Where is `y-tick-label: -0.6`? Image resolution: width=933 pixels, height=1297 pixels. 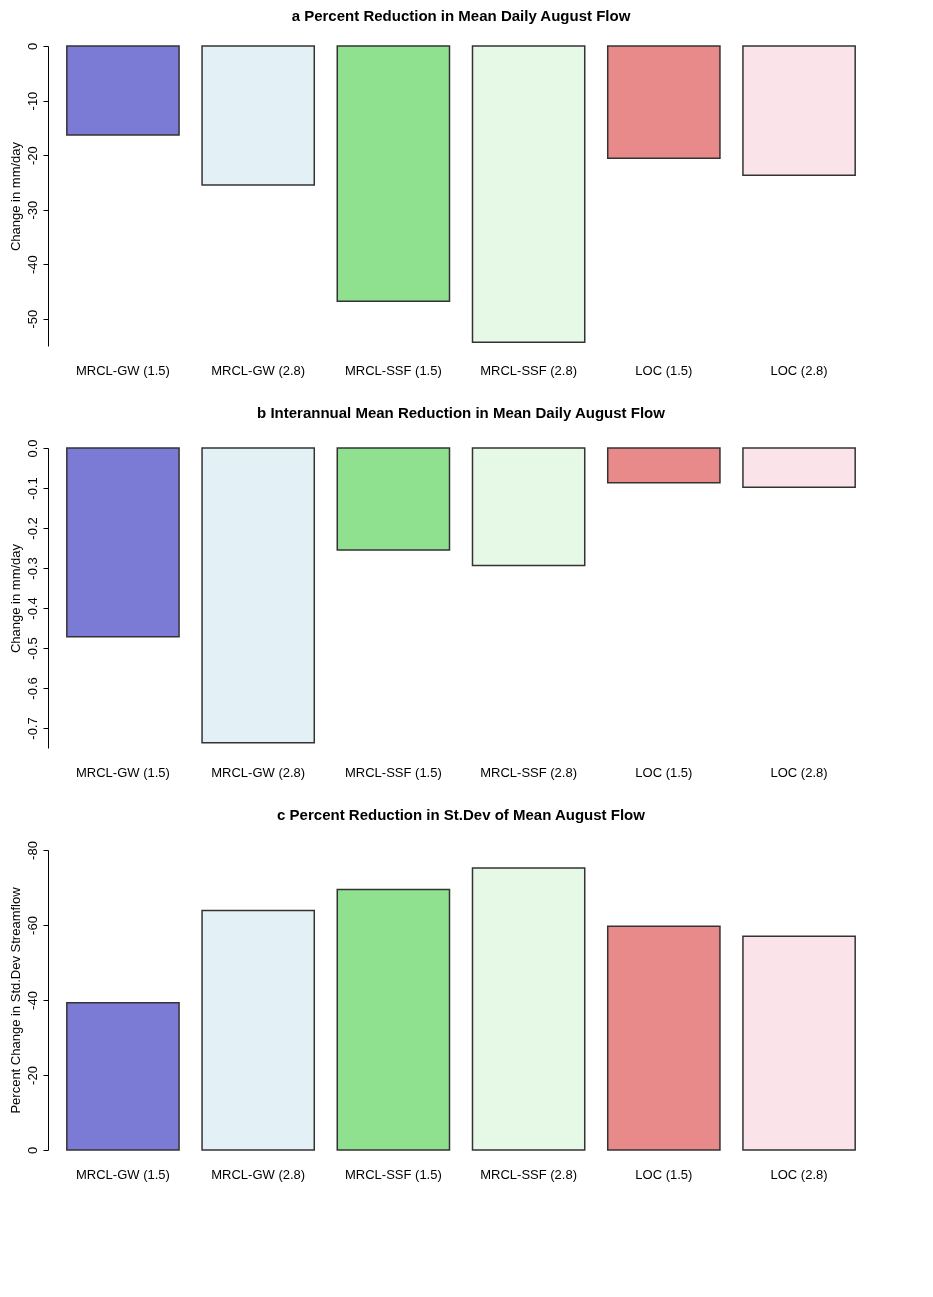 y-tick-label: -0.6 is located at coordinates (32, 688).